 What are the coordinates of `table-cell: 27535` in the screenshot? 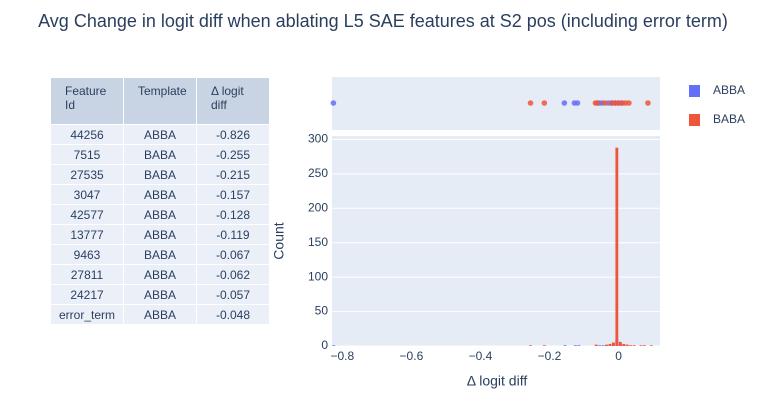 It's located at (87, 174).